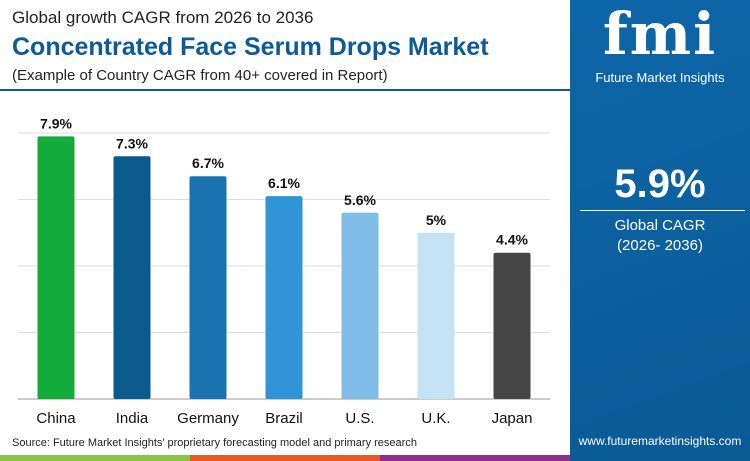  I want to click on bar-brazil, so click(284, 297).